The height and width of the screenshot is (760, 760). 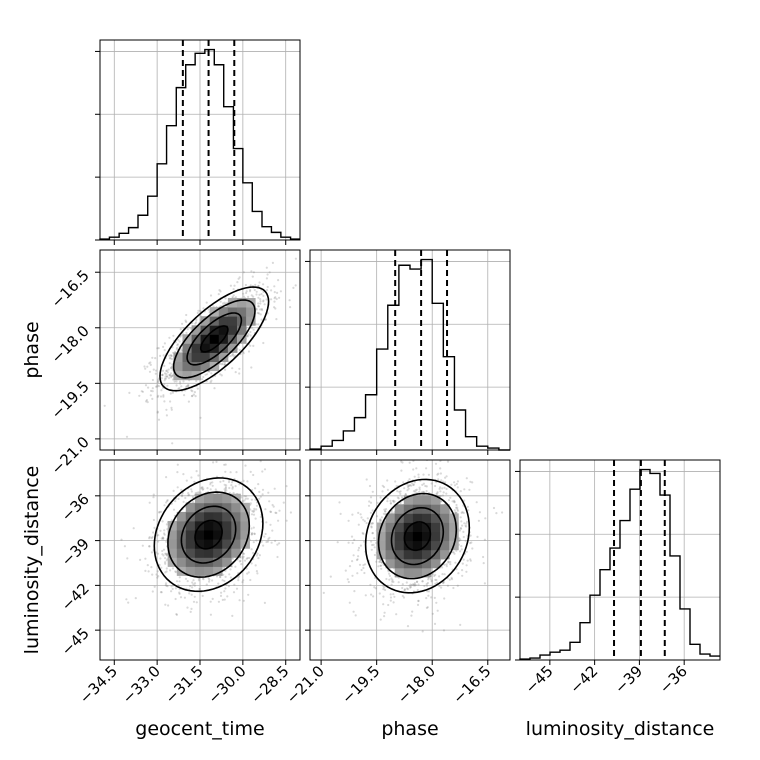 I want to click on x-tick-label: −34.5, so click(x=98, y=684).